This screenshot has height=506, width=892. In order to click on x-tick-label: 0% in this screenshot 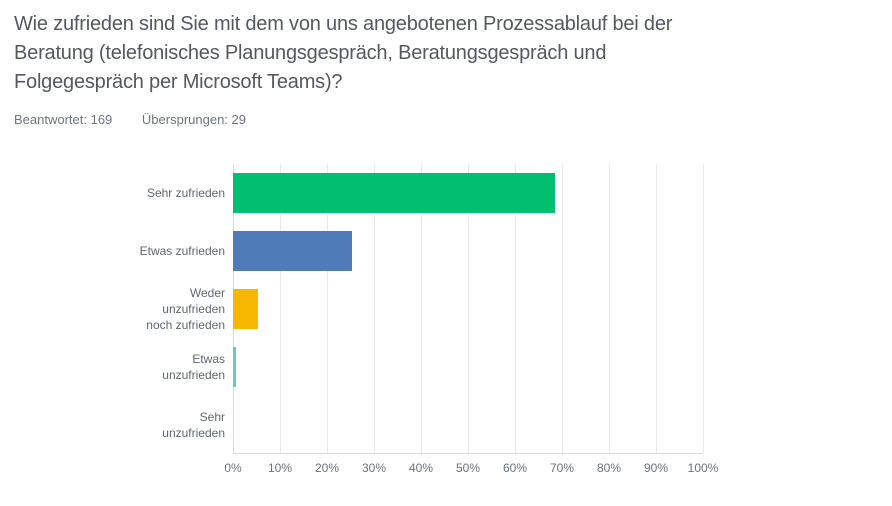, I will do `click(233, 468)`.